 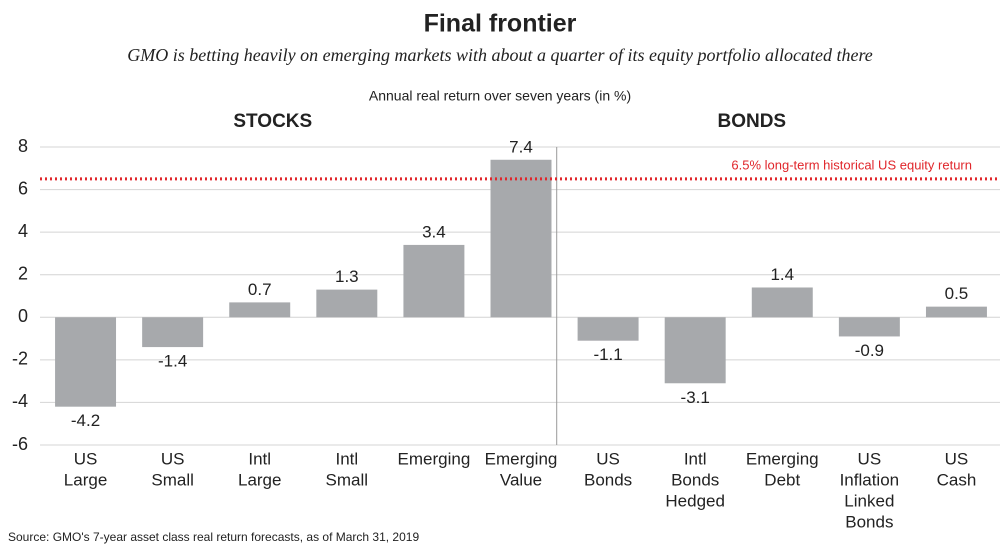 I want to click on value-label: -4.2, so click(x=85, y=420).